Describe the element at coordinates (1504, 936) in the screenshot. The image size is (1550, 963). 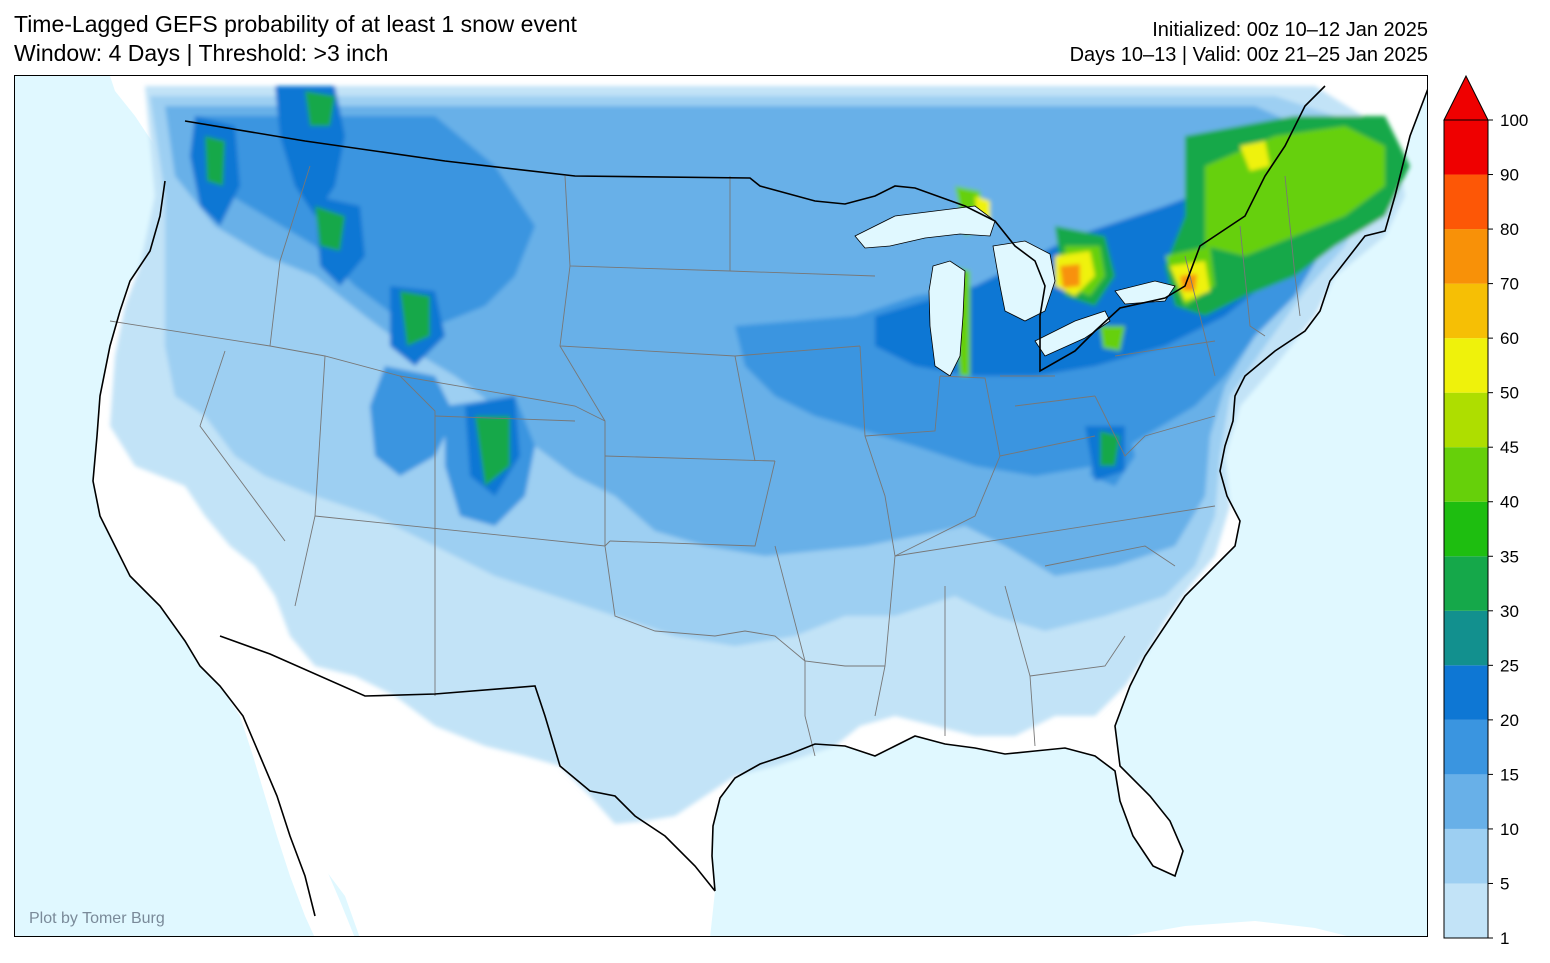
I see `colorbar-tick-label: 1` at that location.